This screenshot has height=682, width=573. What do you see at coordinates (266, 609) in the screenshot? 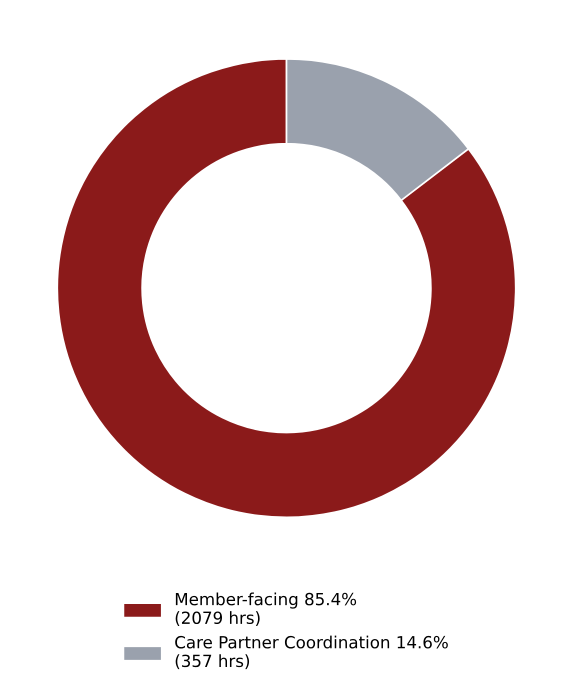
I see `legend-label: Member-facing 85.4% (2079 hrs)` at bounding box center [266, 609].